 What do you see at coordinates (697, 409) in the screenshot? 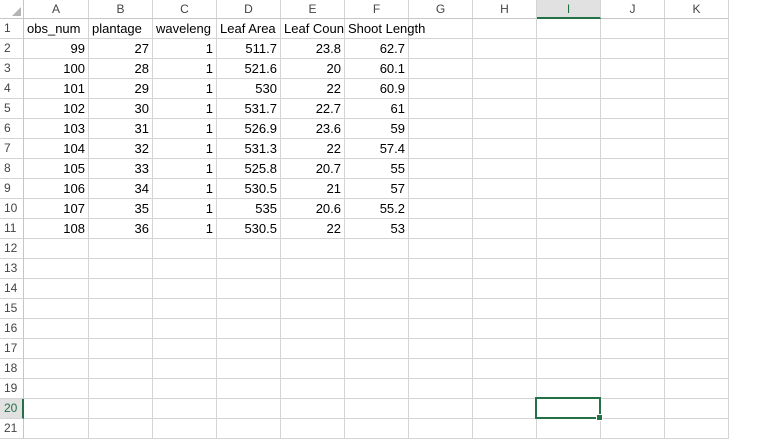
I see `cell-k20` at bounding box center [697, 409].